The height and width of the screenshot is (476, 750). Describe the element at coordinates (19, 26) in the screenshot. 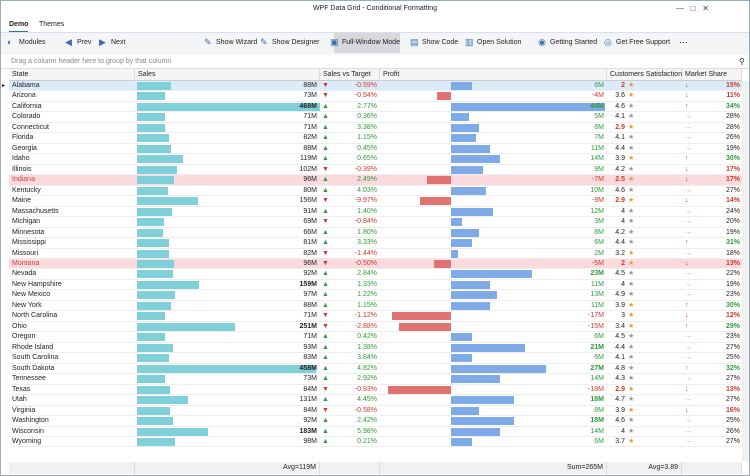

I see `tab: Demo` at that location.